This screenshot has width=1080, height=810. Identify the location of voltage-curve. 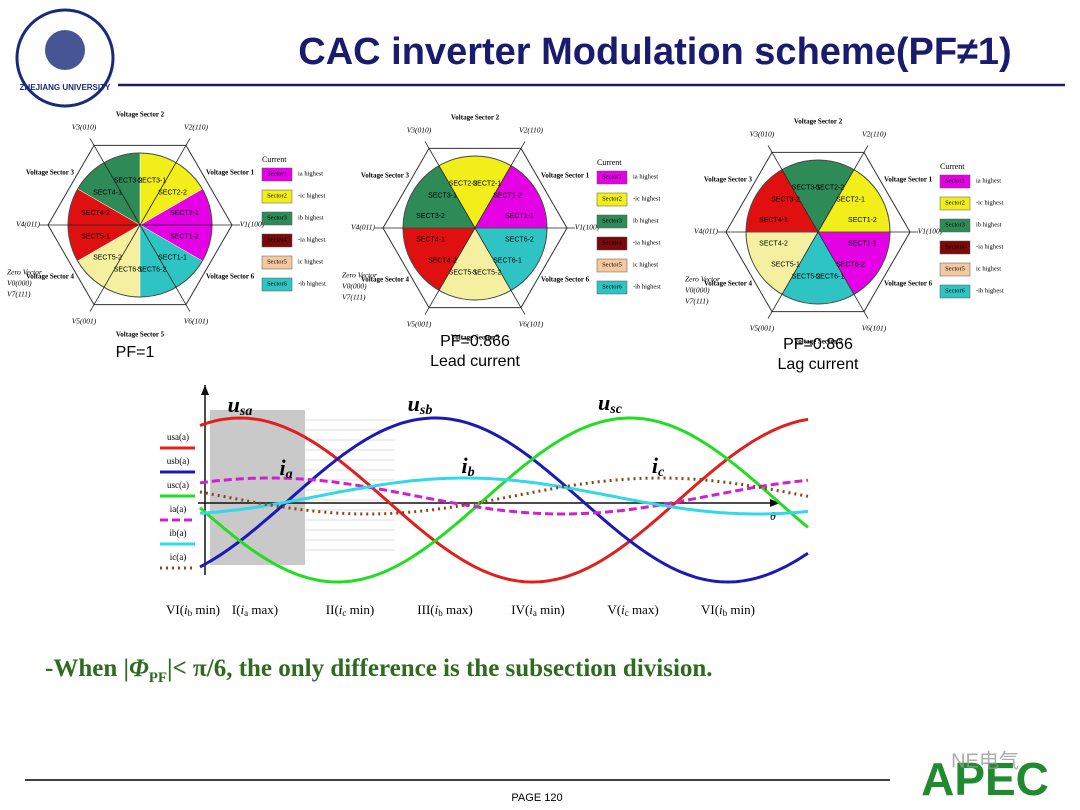
(504, 500).